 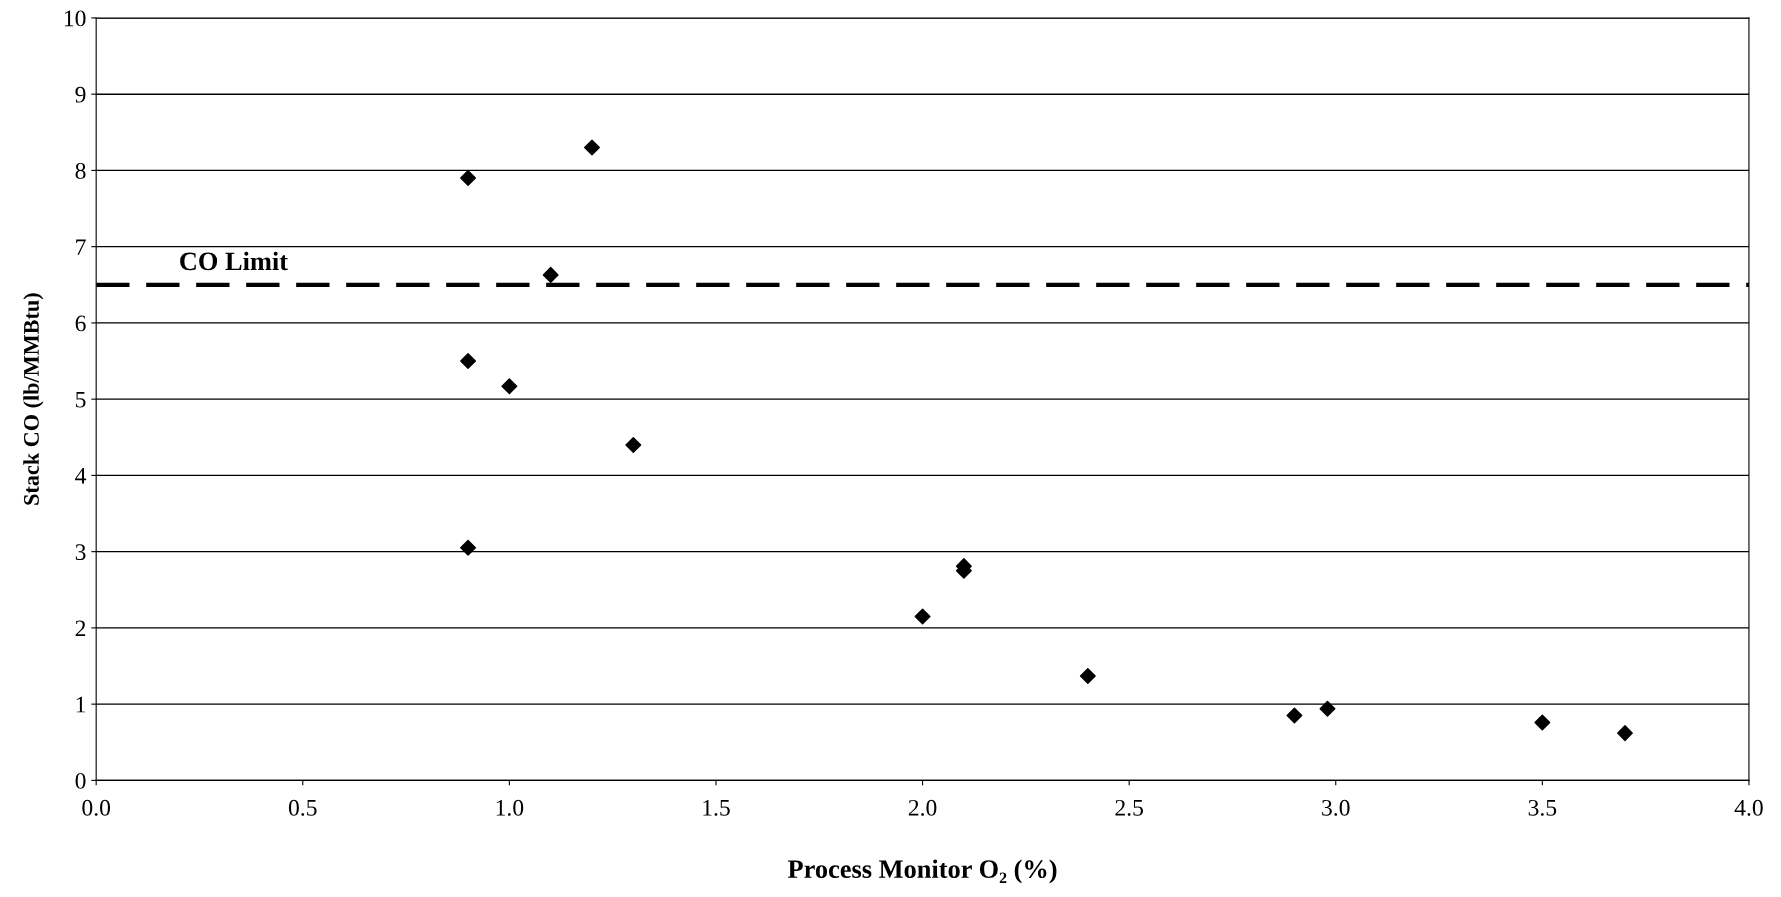 What do you see at coordinates (80, 628) in the screenshot?
I see `y-tick-label: 2` at bounding box center [80, 628].